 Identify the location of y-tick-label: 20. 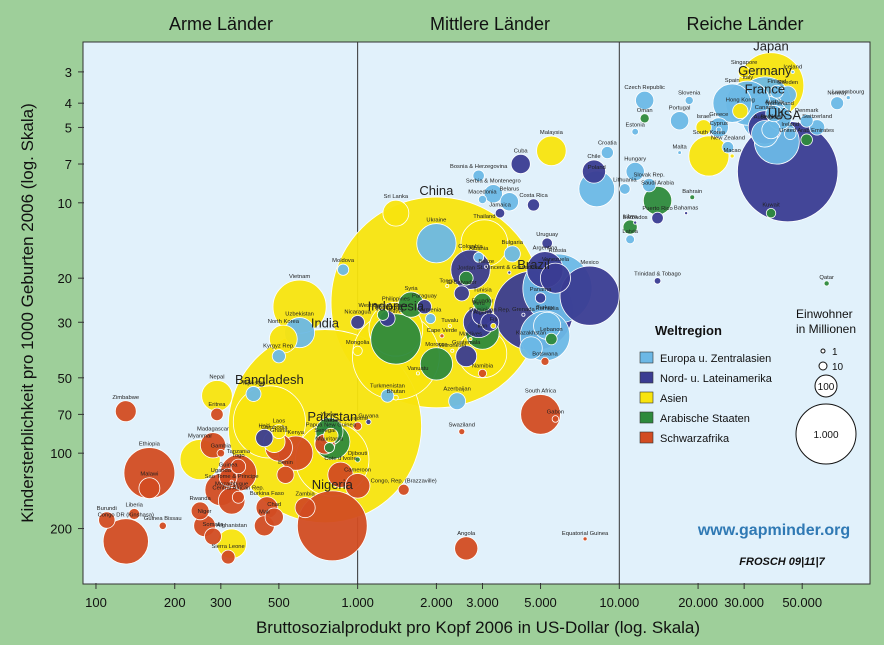
(65, 278).